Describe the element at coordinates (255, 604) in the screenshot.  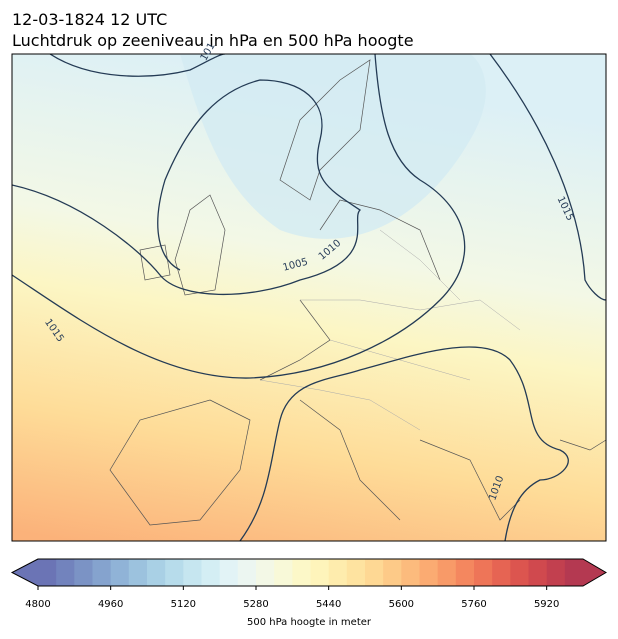
I see `colorbar-tick-label: 5280` at that location.